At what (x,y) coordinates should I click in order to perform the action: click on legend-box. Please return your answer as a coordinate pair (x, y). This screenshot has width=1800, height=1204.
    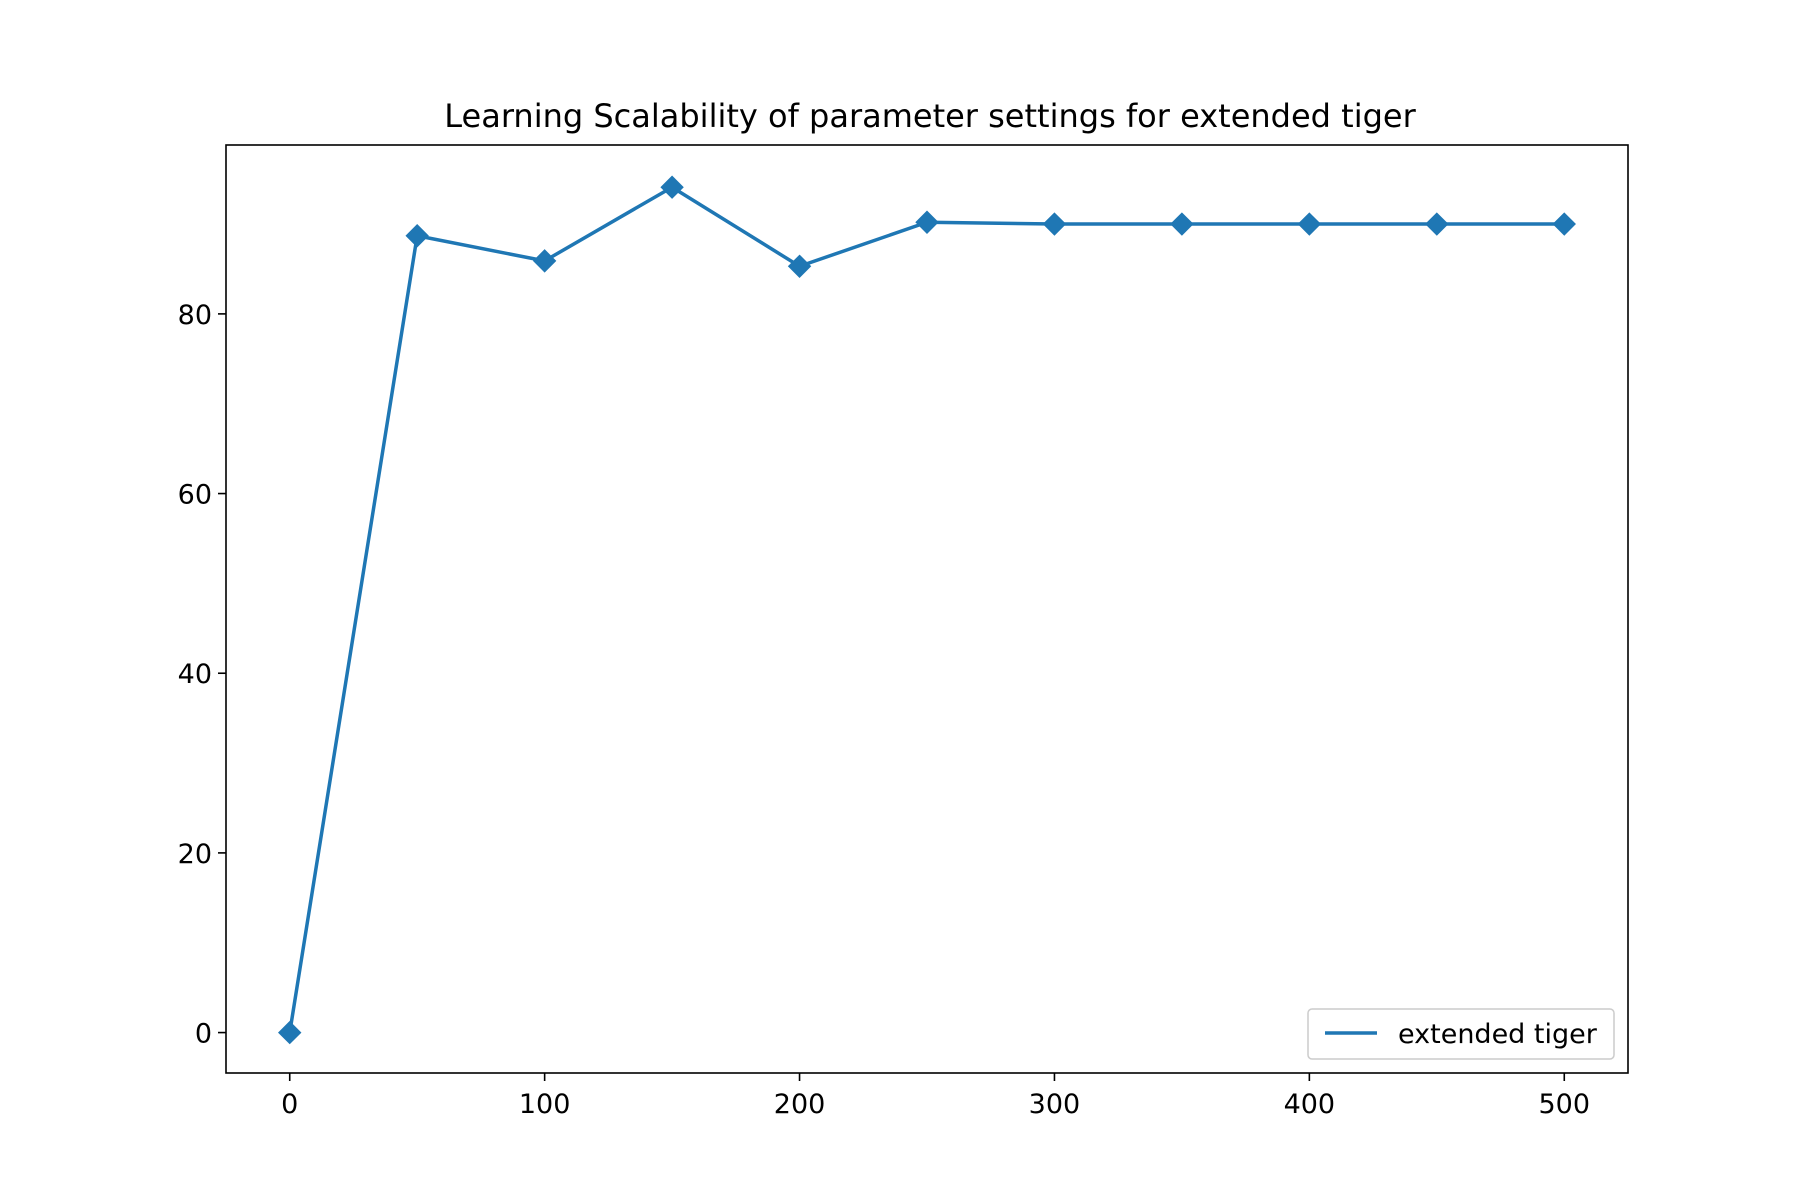
    Looking at the image, I should click on (1461, 1034).